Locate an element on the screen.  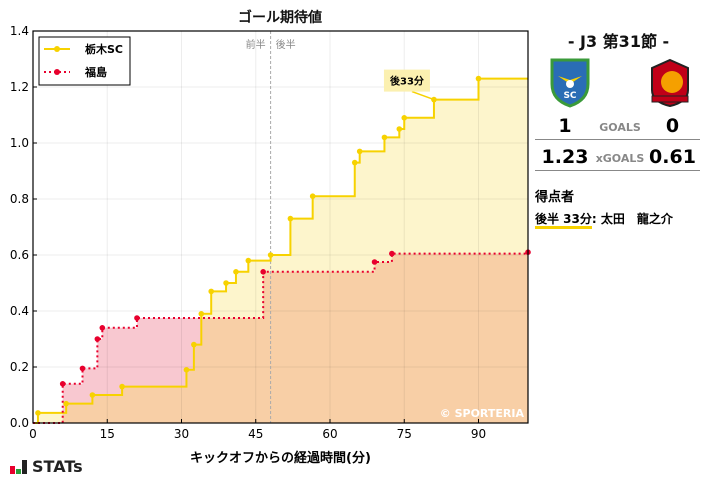
xgoals-label: xGOALS is located at coordinates (620, 158).